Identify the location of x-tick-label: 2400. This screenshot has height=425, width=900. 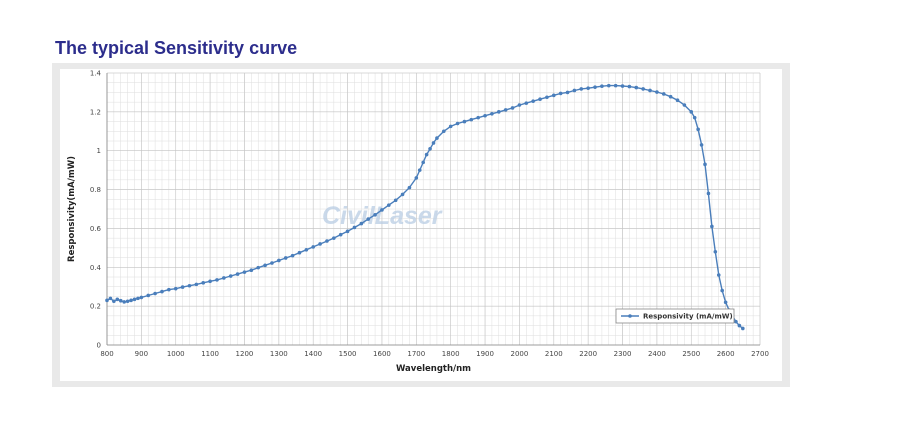
(657, 354).